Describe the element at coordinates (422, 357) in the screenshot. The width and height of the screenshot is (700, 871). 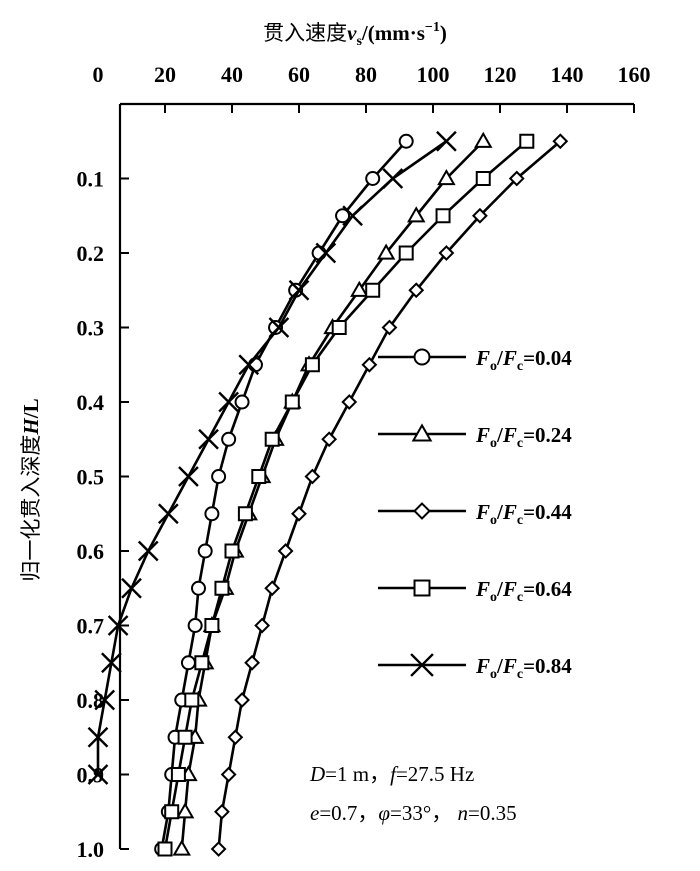
I see `legend-marker-circle` at that location.